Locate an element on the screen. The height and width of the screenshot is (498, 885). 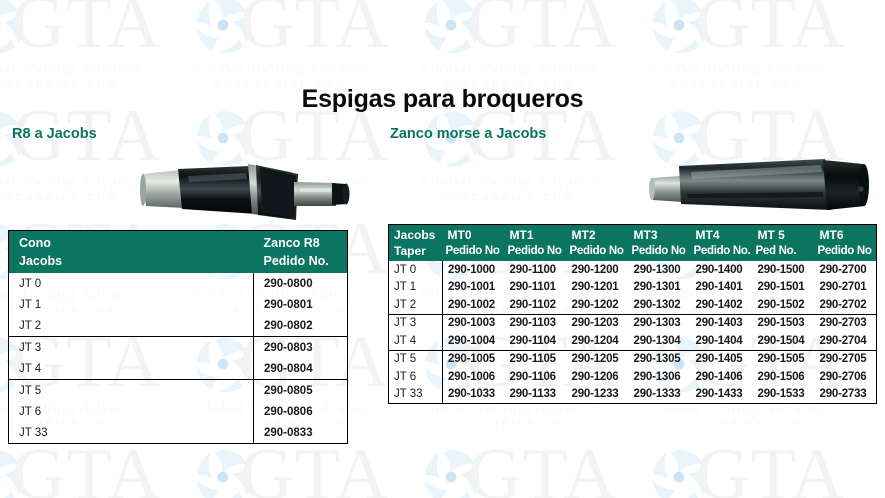
cell-order-number-mt2: 290-1201 is located at coordinates (595, 287).